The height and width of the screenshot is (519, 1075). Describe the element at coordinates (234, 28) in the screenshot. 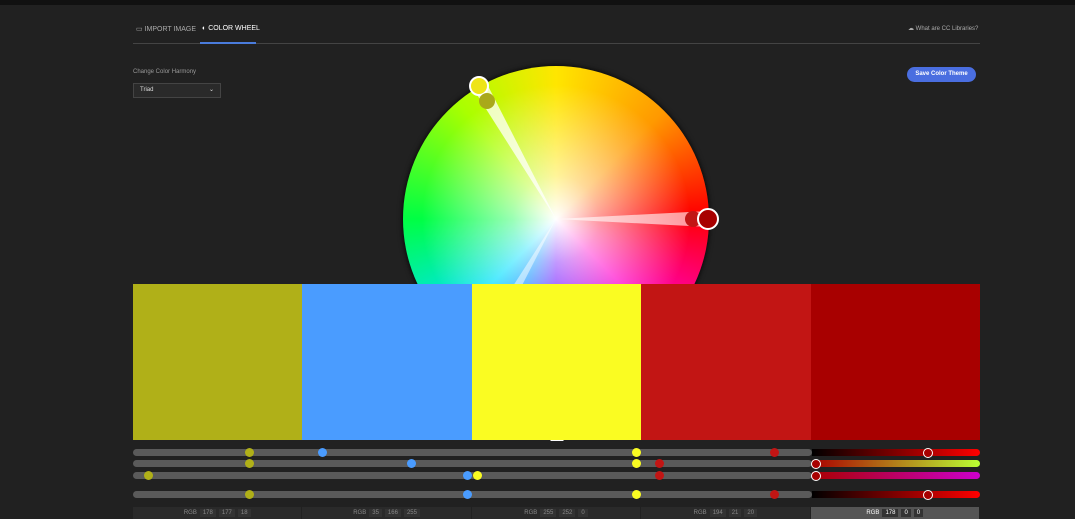

I see `tab-label: COLOR WHEEL` at that location.